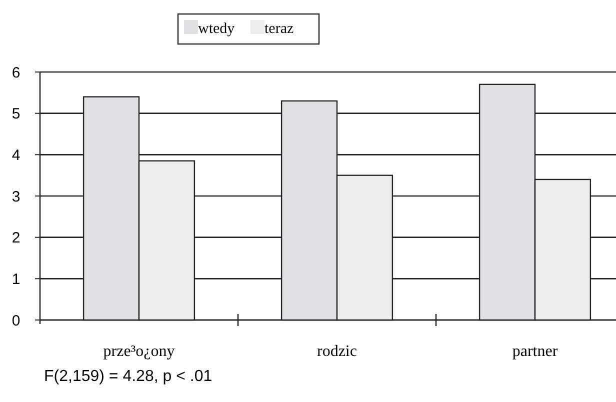  What do you see at coordinates (217, 29) in the screenshot?
I see `legend-label: wtedy` at bounding box center [217, 29].